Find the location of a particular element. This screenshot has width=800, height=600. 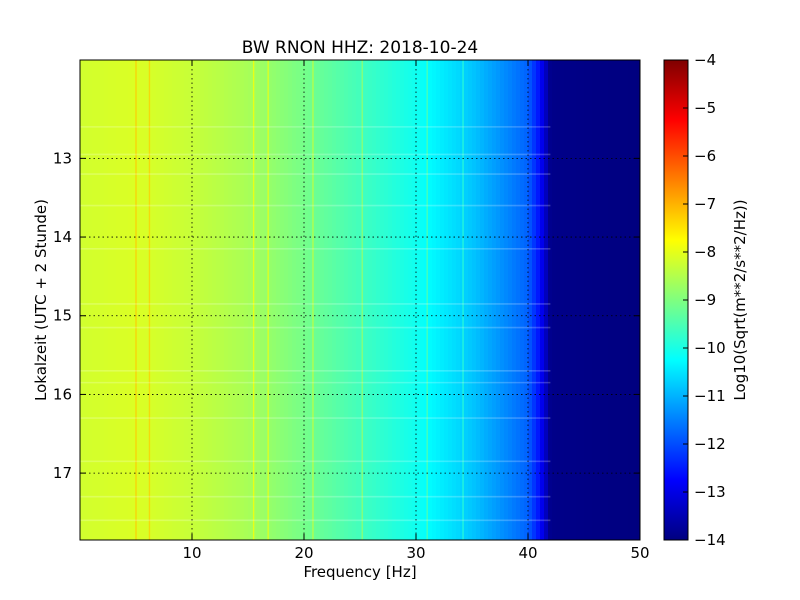

colorbar-tick-label: −5 is located at coordinates (705, 108).